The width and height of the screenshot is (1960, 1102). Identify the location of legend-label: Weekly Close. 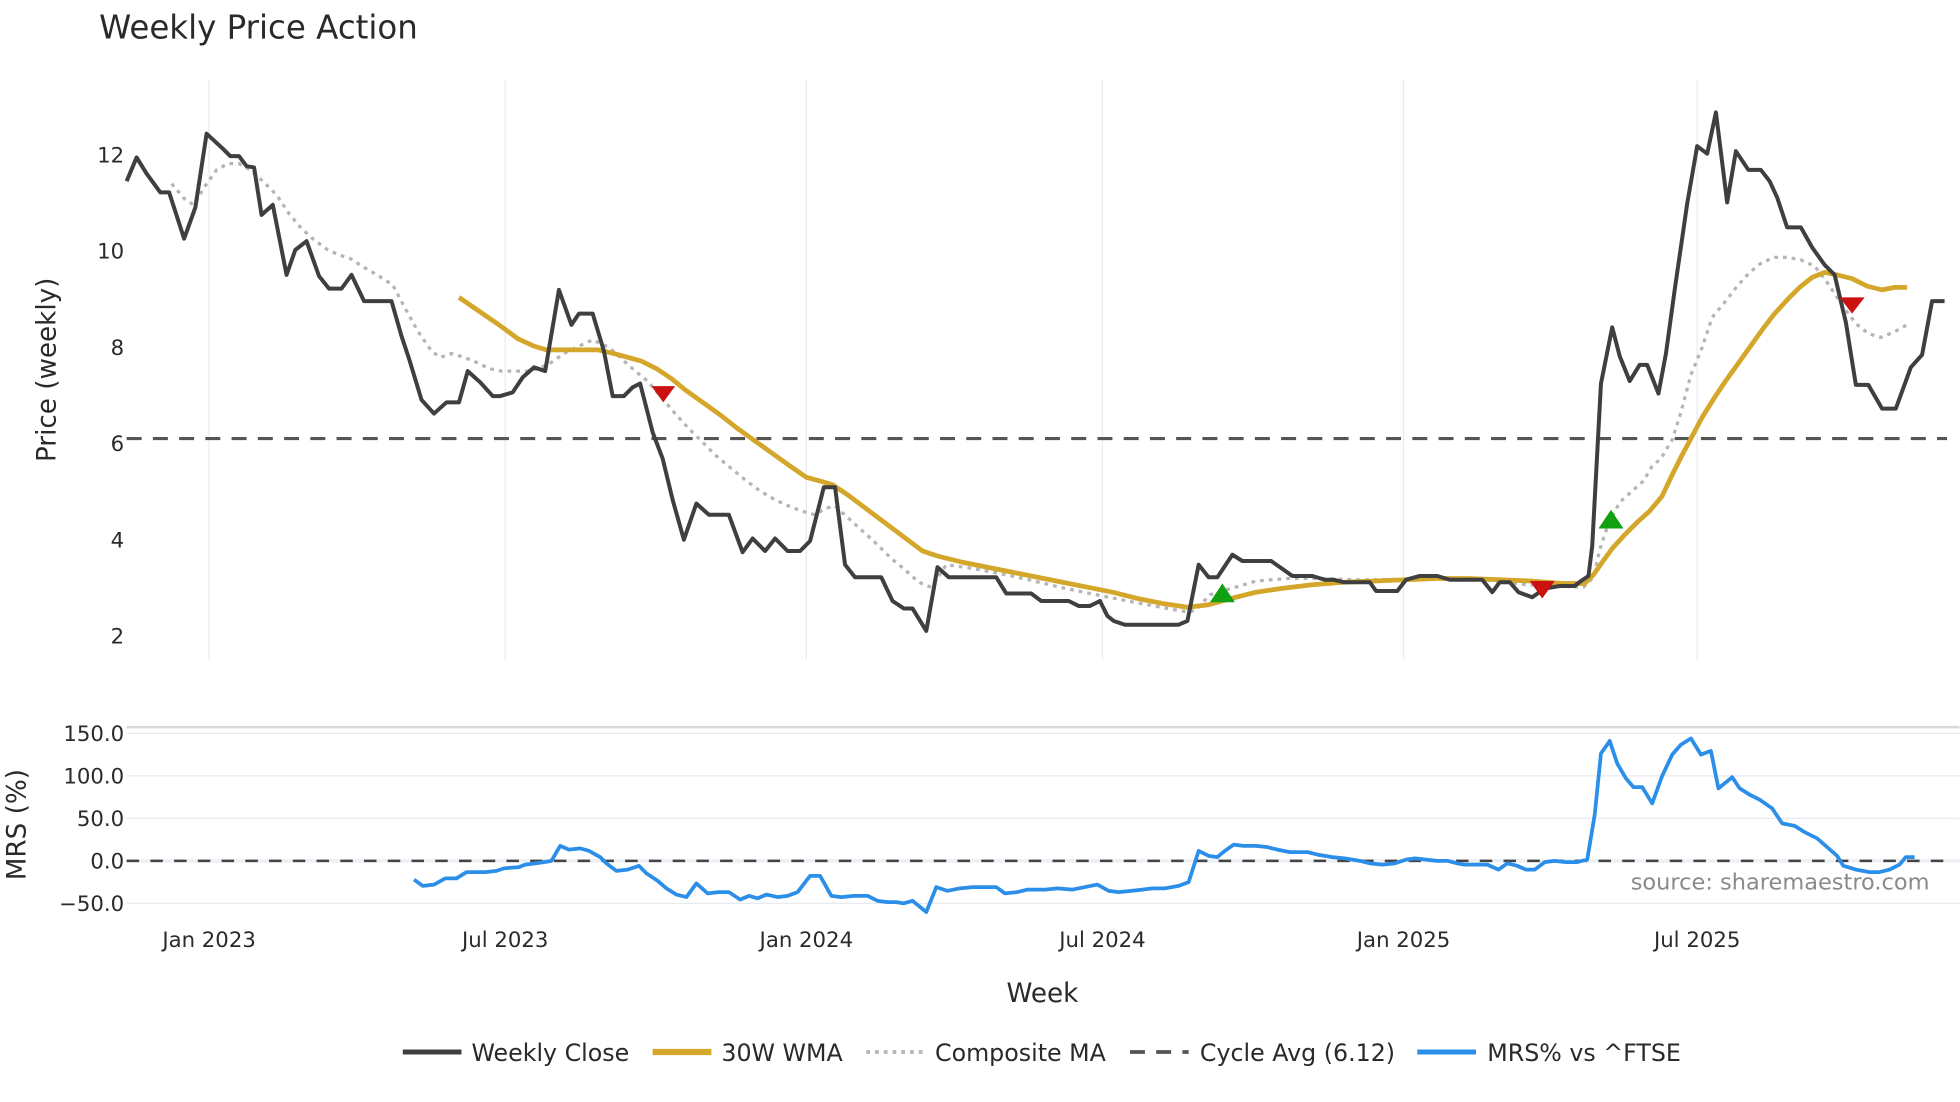
(550, 1053).